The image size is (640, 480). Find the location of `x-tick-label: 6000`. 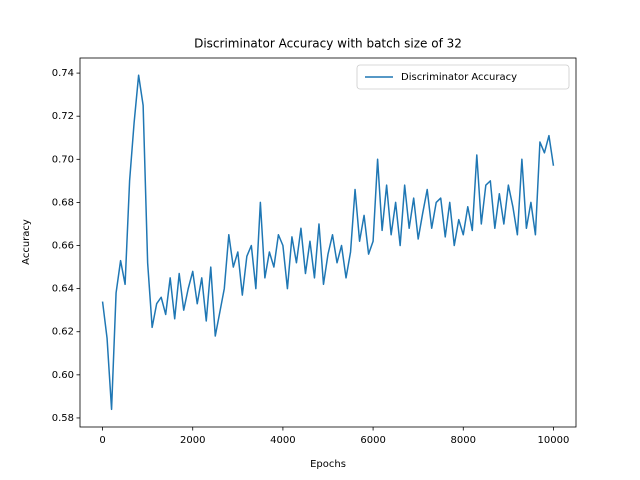

x-tick-label: 6000 is located at coordinates (372, 440).